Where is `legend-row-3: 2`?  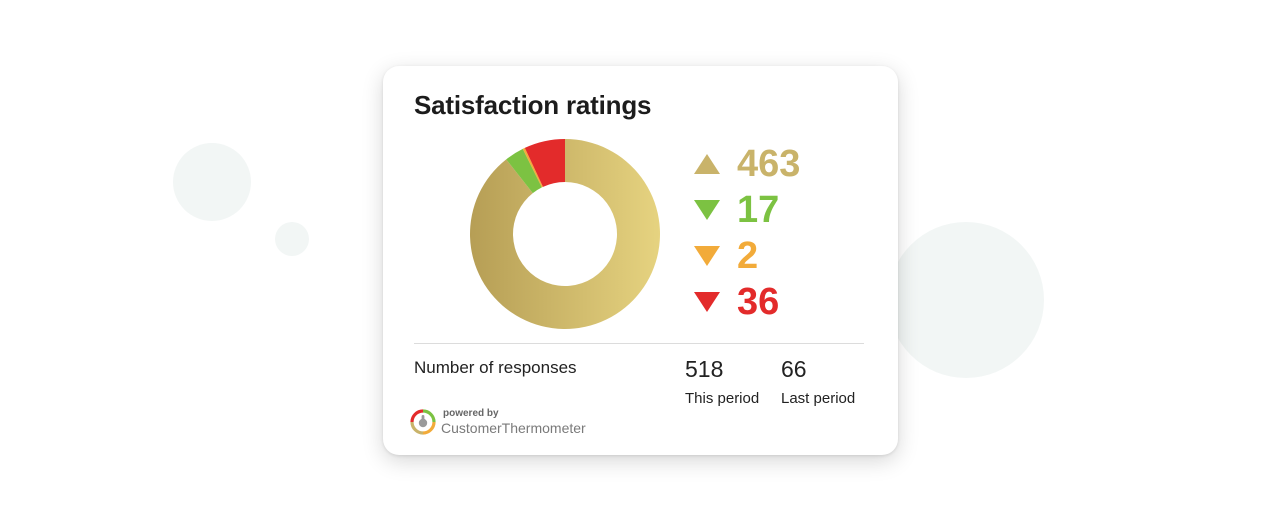
legend-row-3: 2 is located at coordinates (746, 256).